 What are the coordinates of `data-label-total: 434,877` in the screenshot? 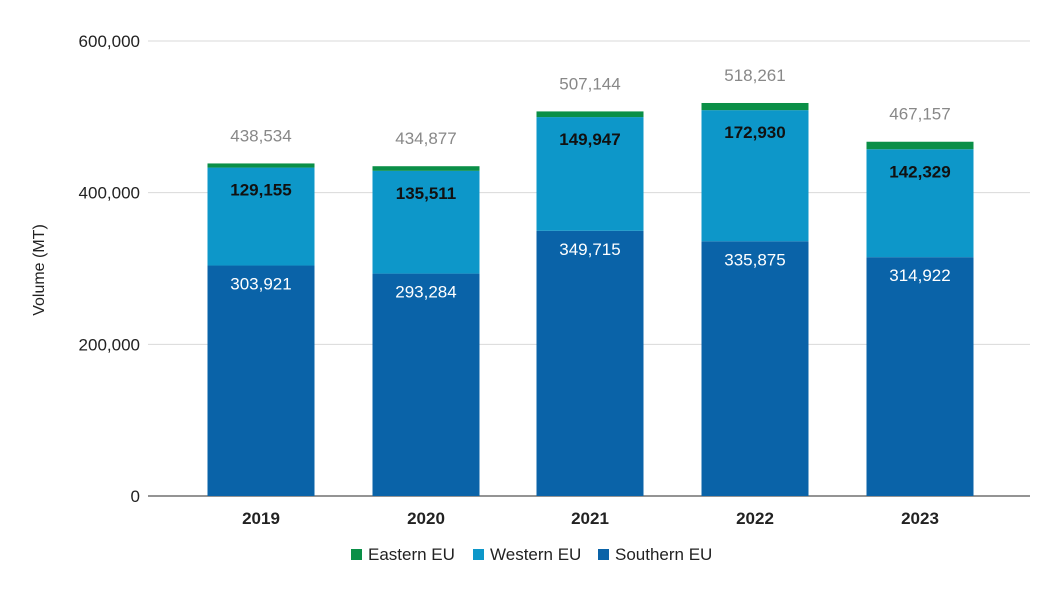 It's located at (425, 138).